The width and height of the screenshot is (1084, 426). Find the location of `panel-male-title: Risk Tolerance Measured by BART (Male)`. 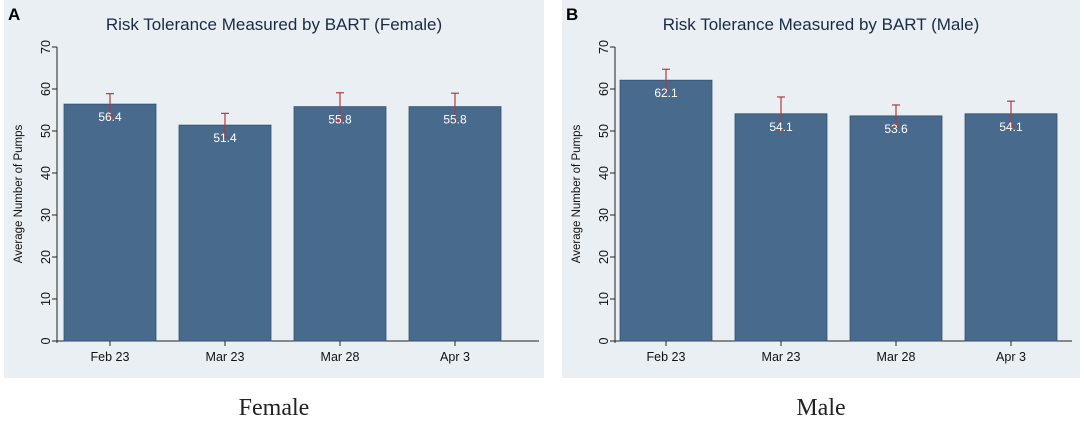

panel-male-title: Risk Tolerance Measured by BART (Male) is located at coordinates (821, 24).